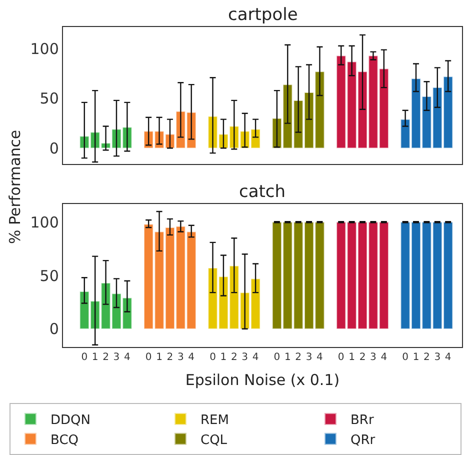  Describe the element at coordinates (363, 440) in the screenshot. I see `legend-label: QRr` at that location.